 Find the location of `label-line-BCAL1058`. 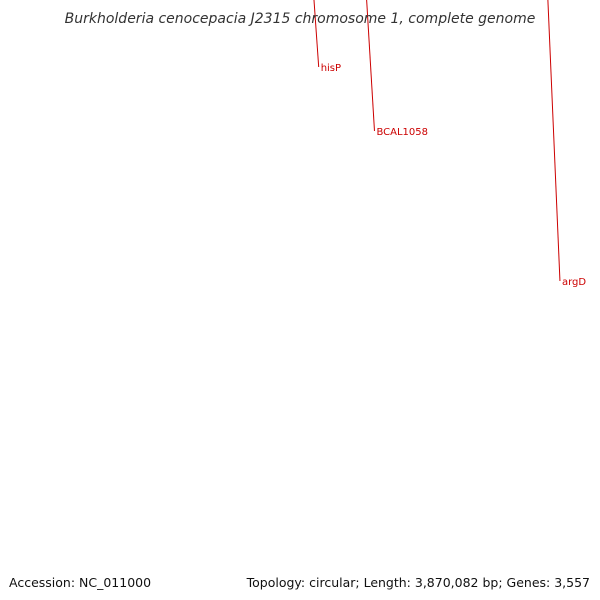

label-line-BCAL1058 is located at coordinates (370, 66).